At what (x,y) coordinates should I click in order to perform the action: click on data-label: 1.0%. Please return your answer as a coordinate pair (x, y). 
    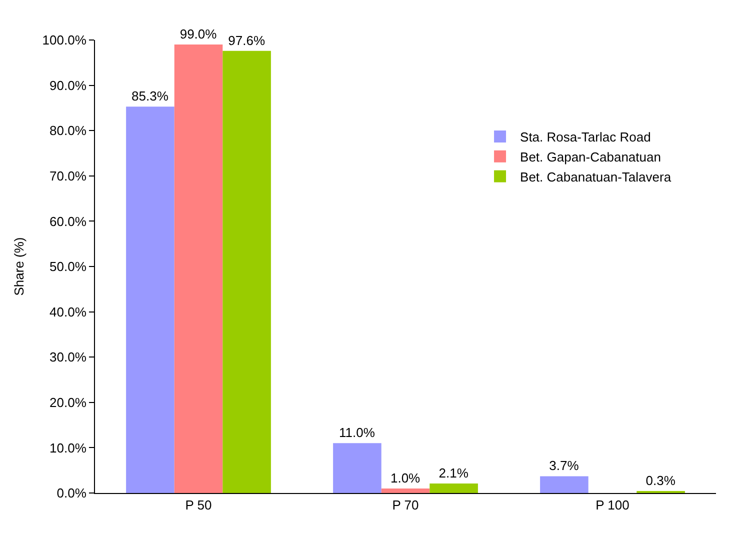
    Looking at the image, I should click on (405, 478).